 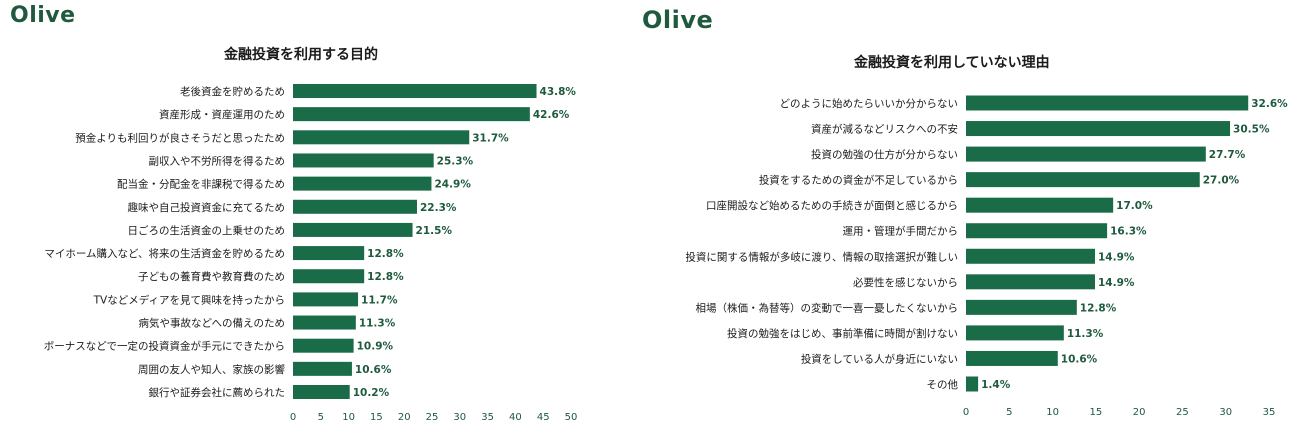 What do you see at coordinates (901, 231) in the screenshot?
I see `category-label: 運用・管理が手間だから` at bounding box center [901, 231].